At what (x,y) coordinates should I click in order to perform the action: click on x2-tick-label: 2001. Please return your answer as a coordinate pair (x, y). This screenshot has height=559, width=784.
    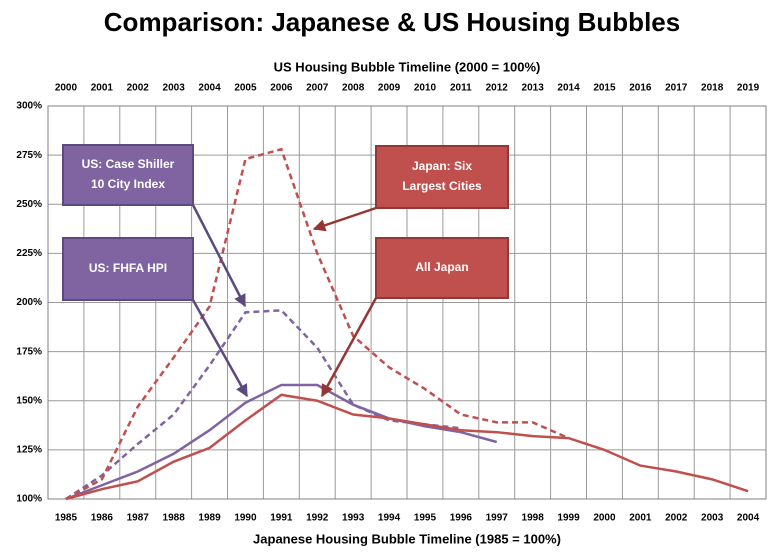
    Looking at the image, I should click on (102, 88).